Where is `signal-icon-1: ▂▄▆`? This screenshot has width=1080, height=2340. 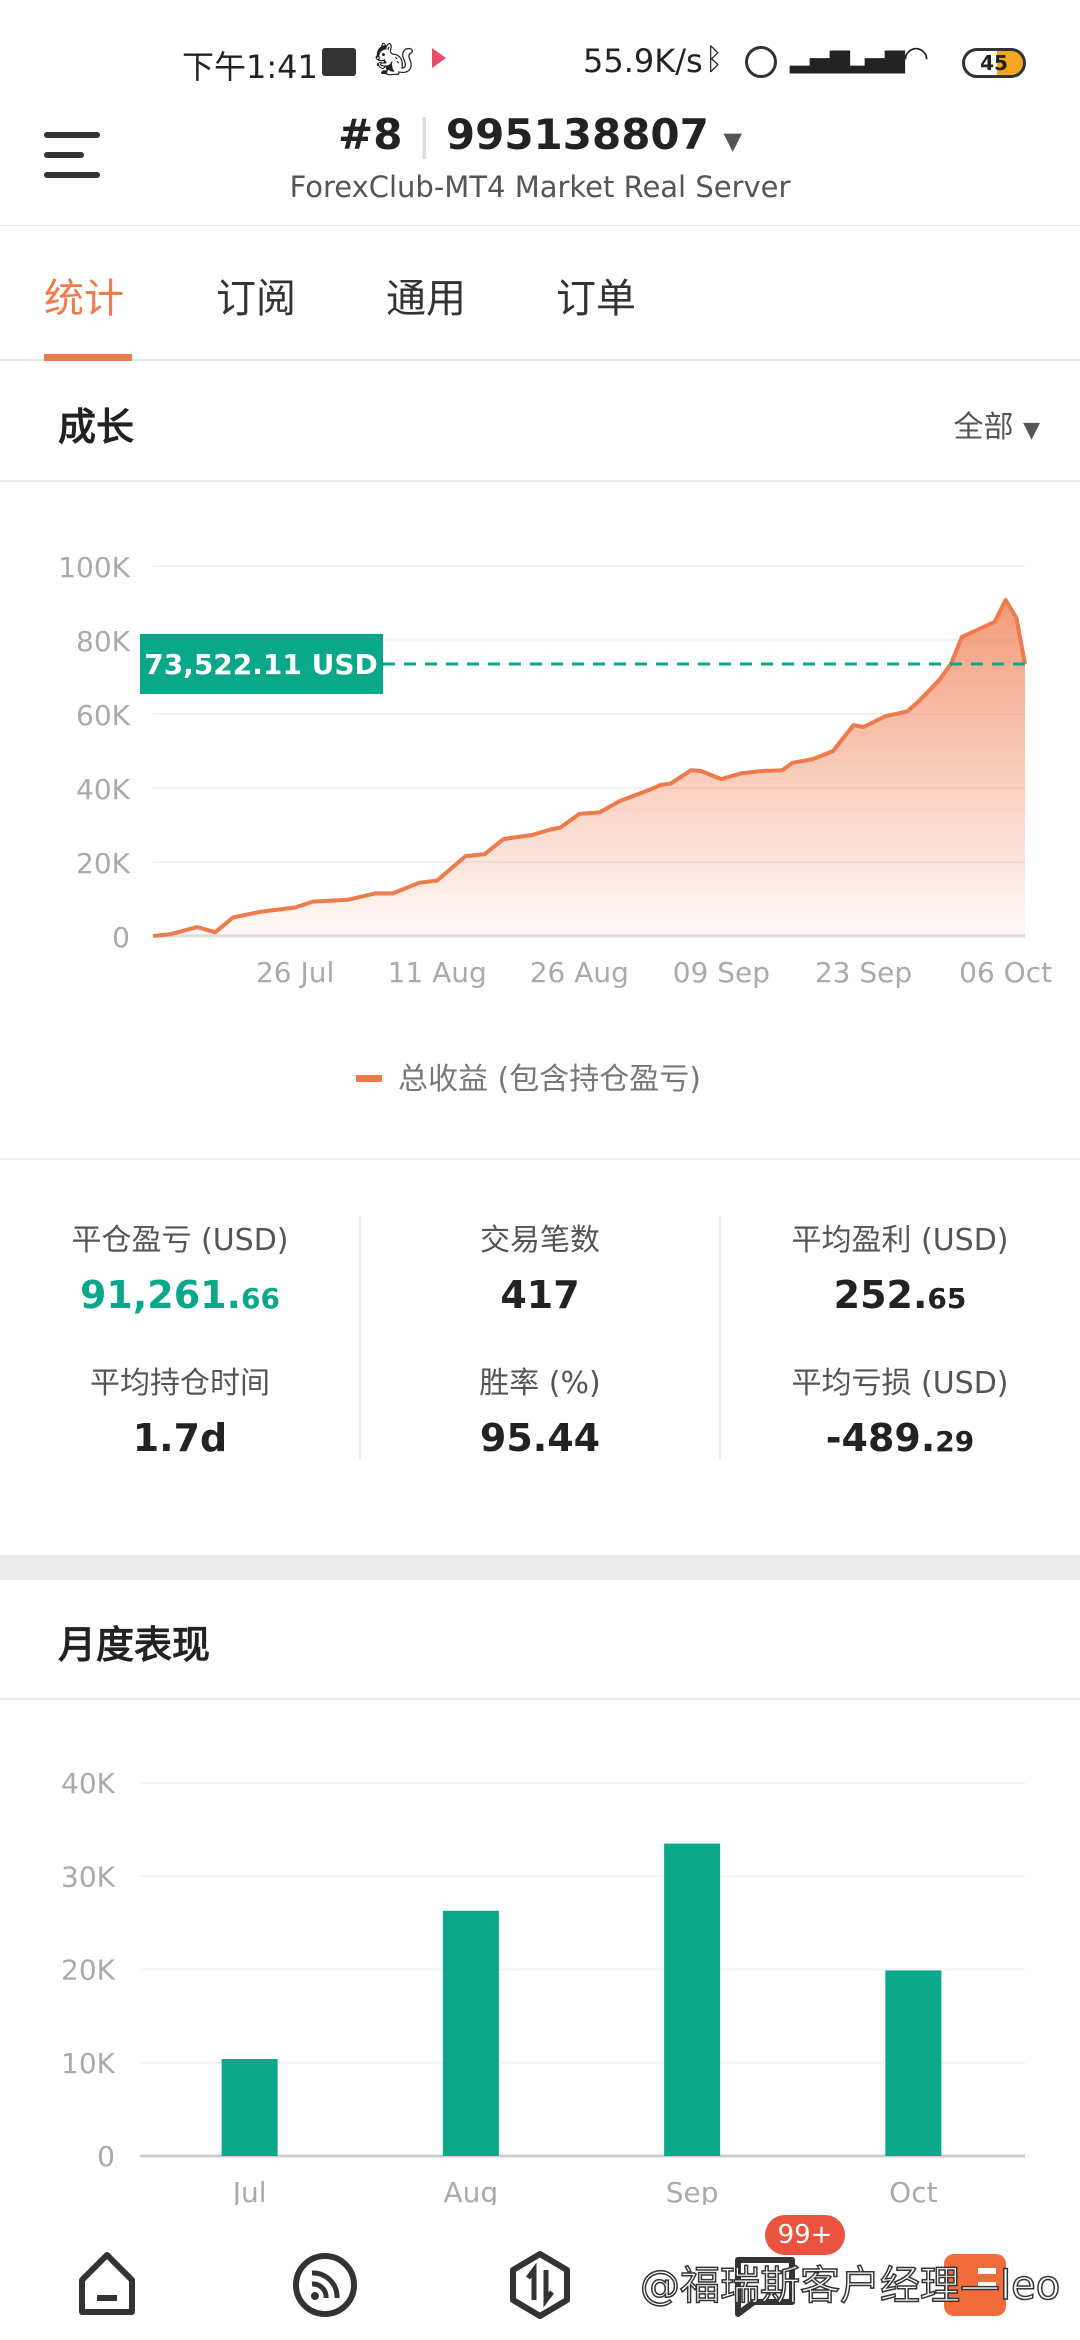 signal-icon-1: ▂▄▆ is located at coordinates (820, 59).